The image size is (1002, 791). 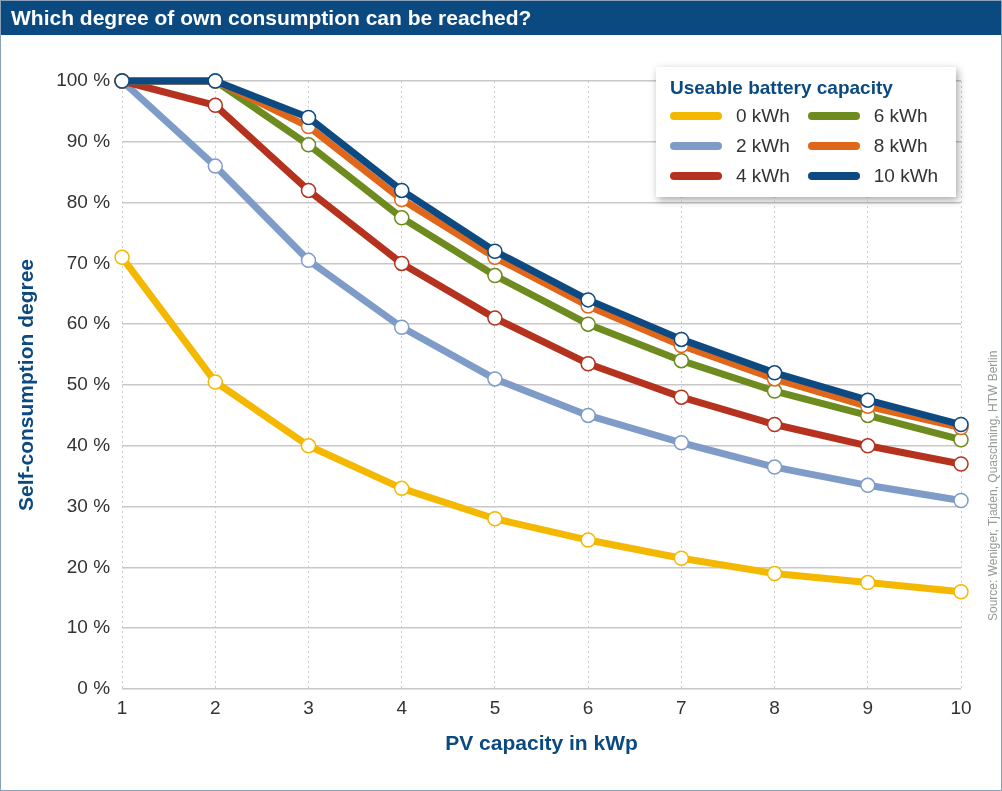 I want to click on y-tick-label: 30 %, so click(x=88, y=505).